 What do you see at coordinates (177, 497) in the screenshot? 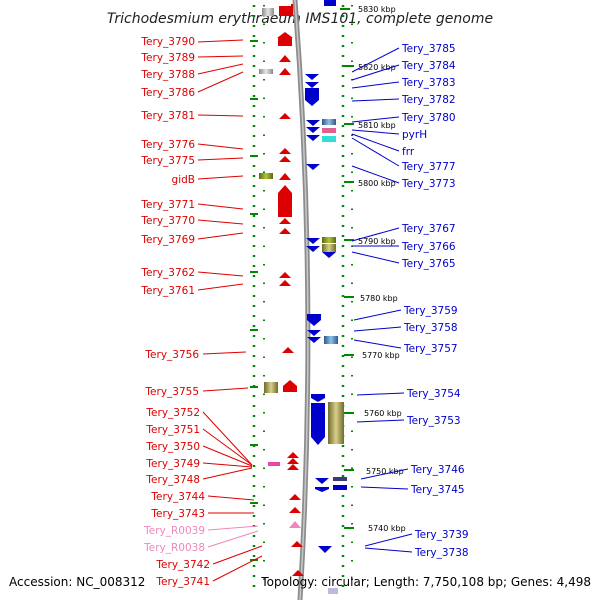
I see `gene-label: Tery_3744` at bounding box center [177, 497].